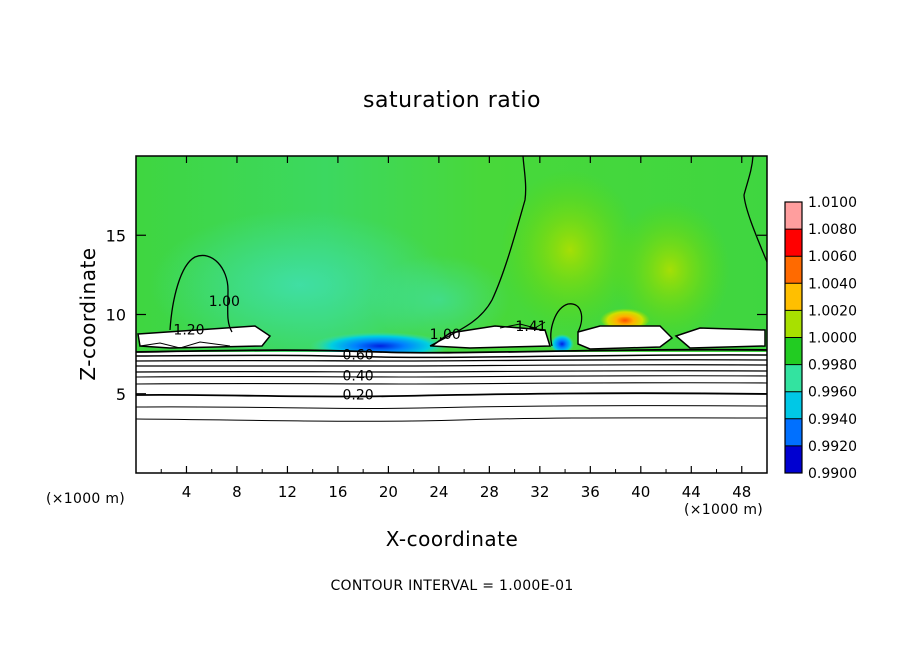 This screenshot has width=904, height=654. Describe the element at coordinates (724, 510) in the screenshot. I see `x-unit-label-right: (×1000 m)` at that location.